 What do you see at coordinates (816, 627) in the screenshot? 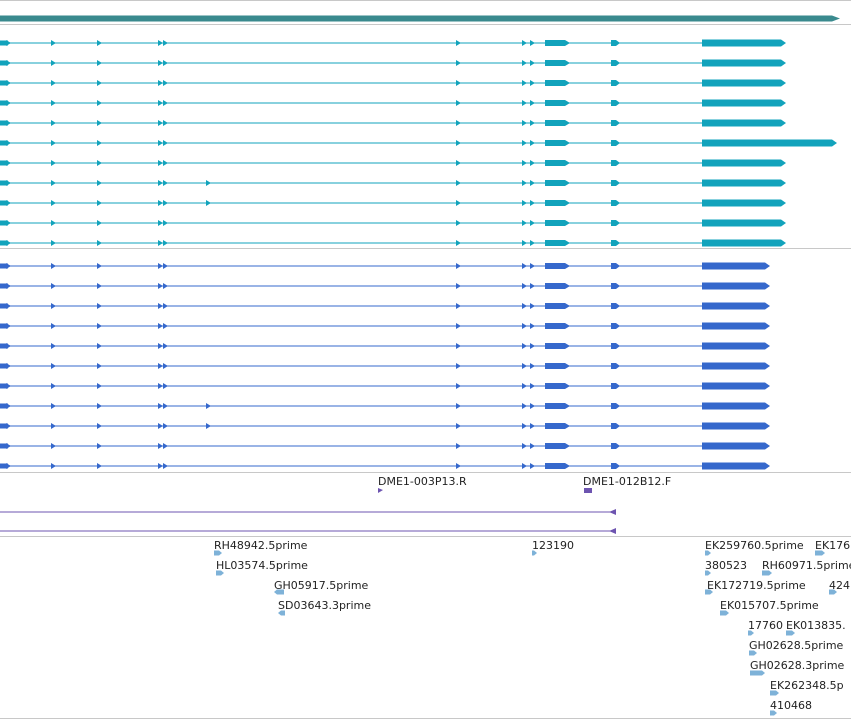
I see `est-feature: EK013835.` at bounding box center [816, 627].